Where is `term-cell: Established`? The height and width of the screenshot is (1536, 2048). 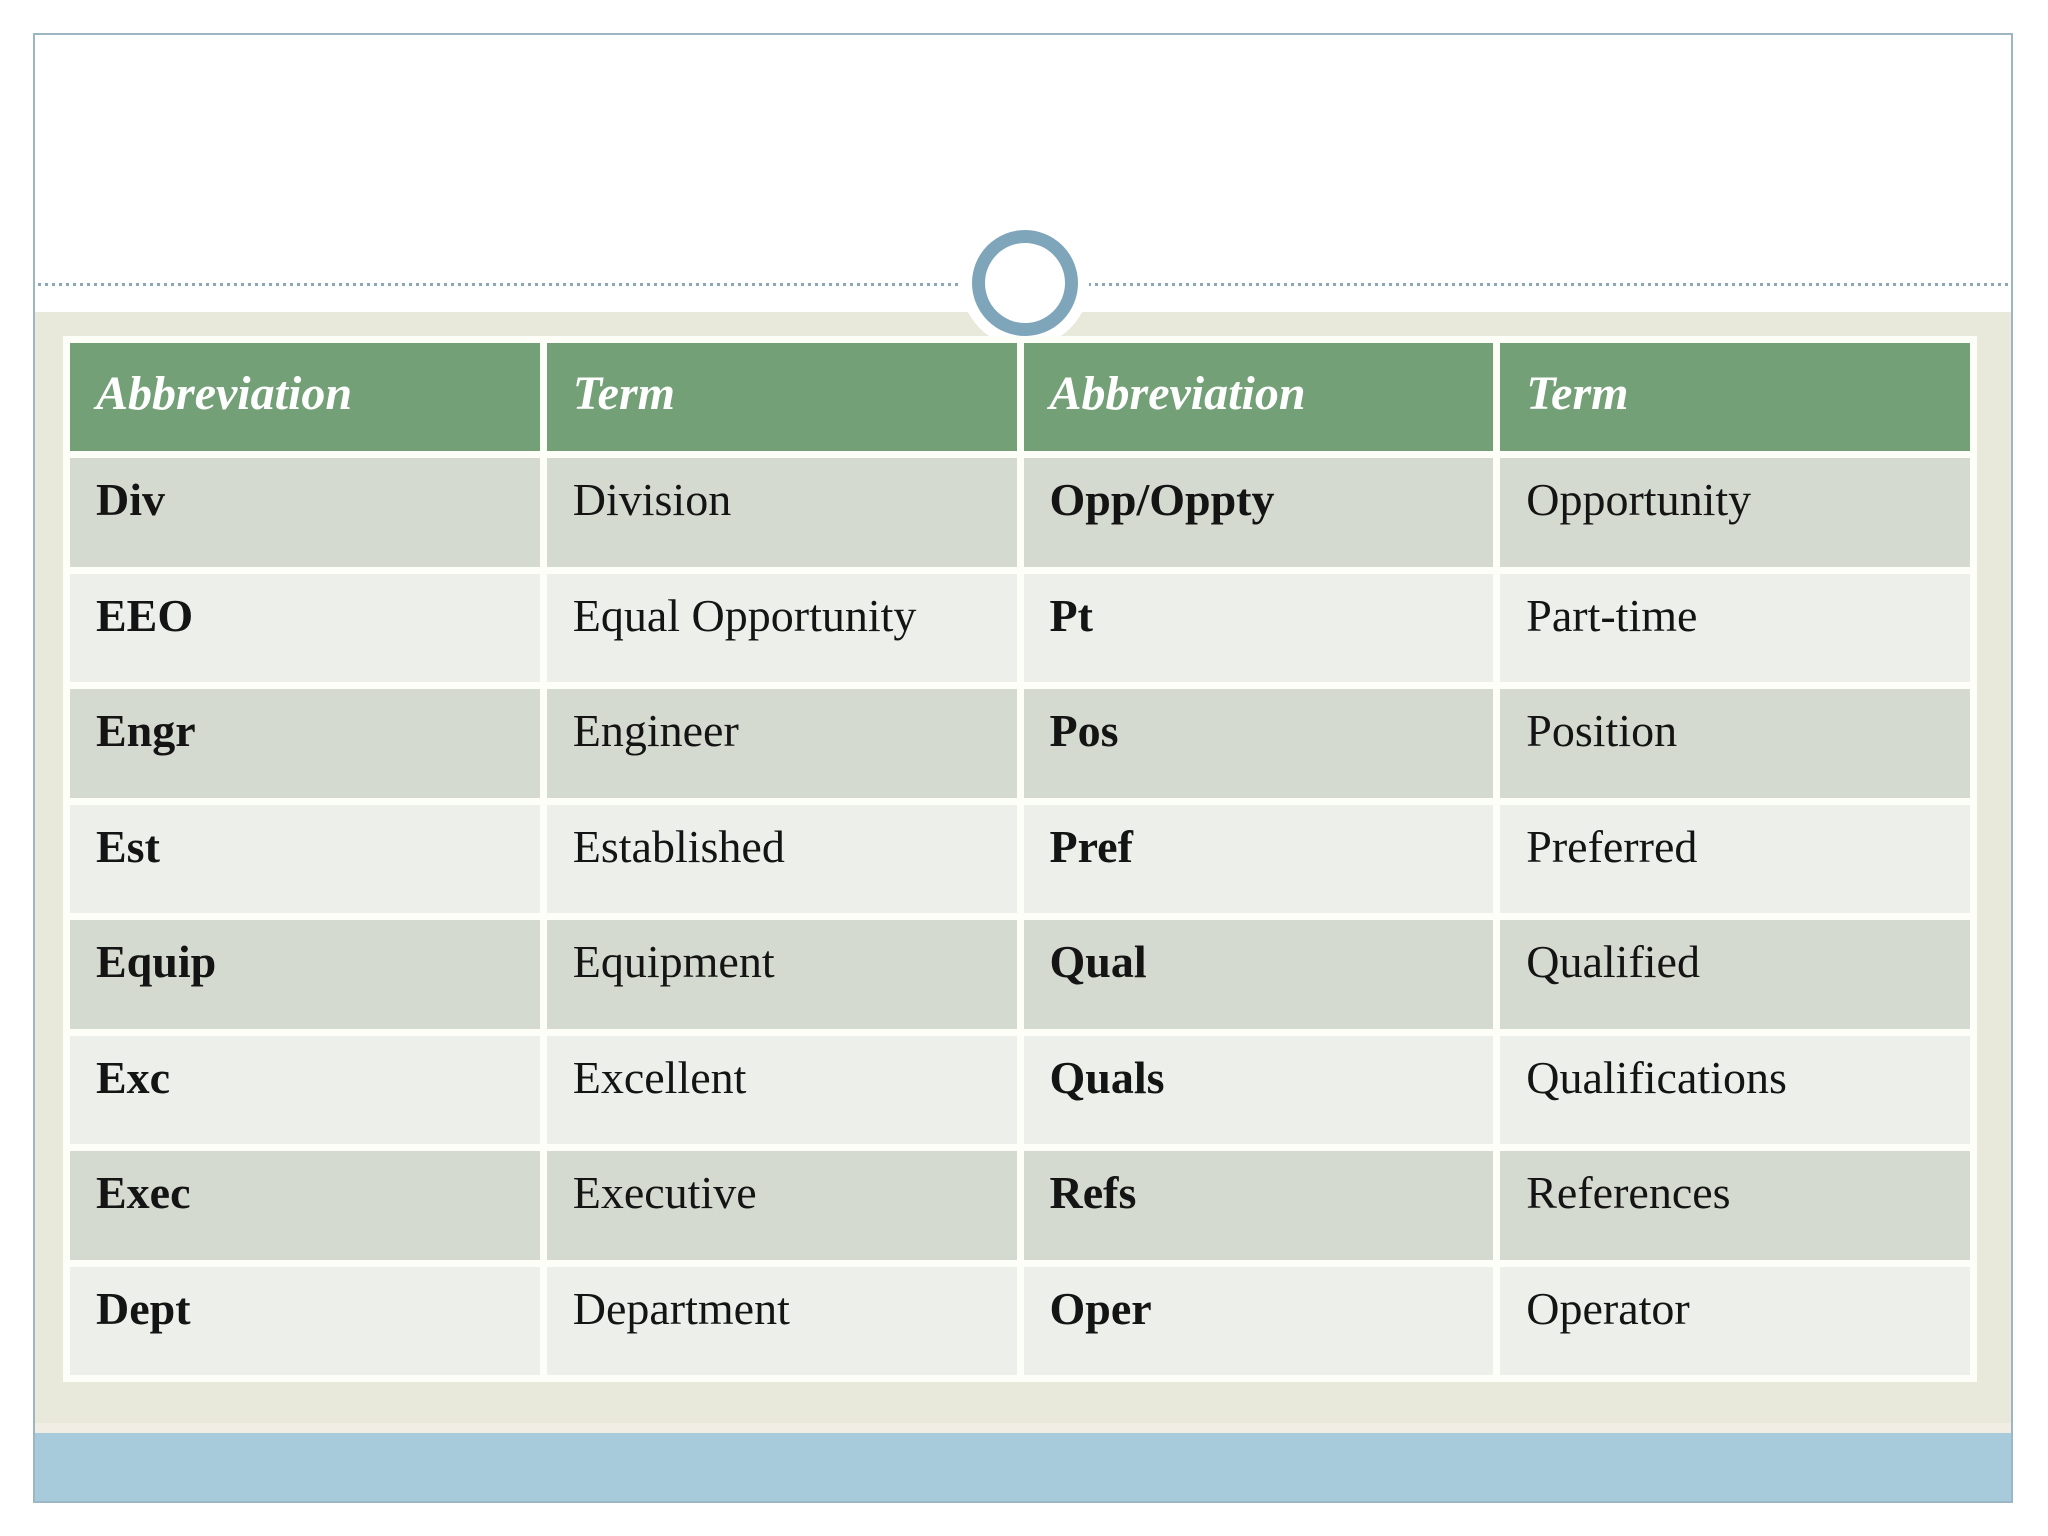
term-cell: Established is located at coordinates (781, 859).